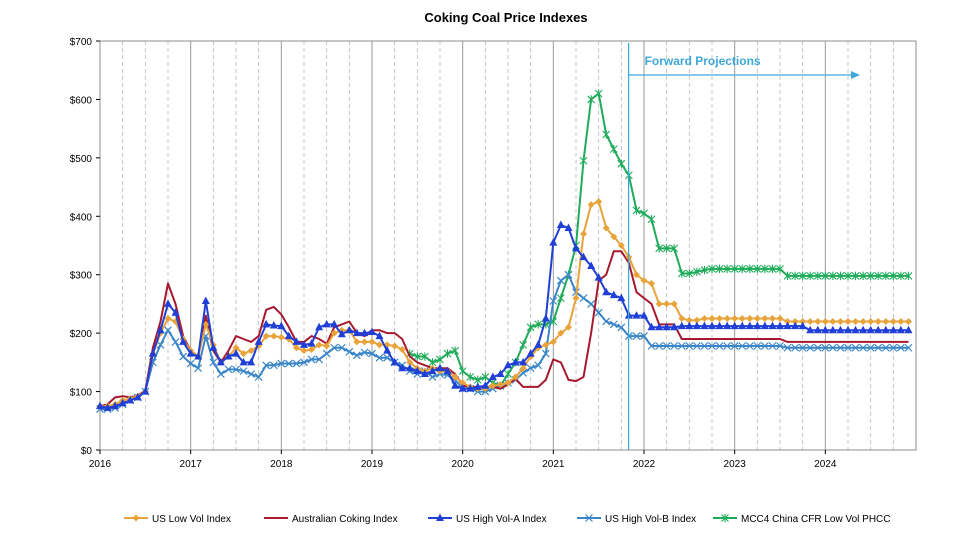 The height and width of the screenshot is (538, 960). Describe the element at coordinates (81, 42) in the screenshot. I see `y-tick-label: $700` at that location.